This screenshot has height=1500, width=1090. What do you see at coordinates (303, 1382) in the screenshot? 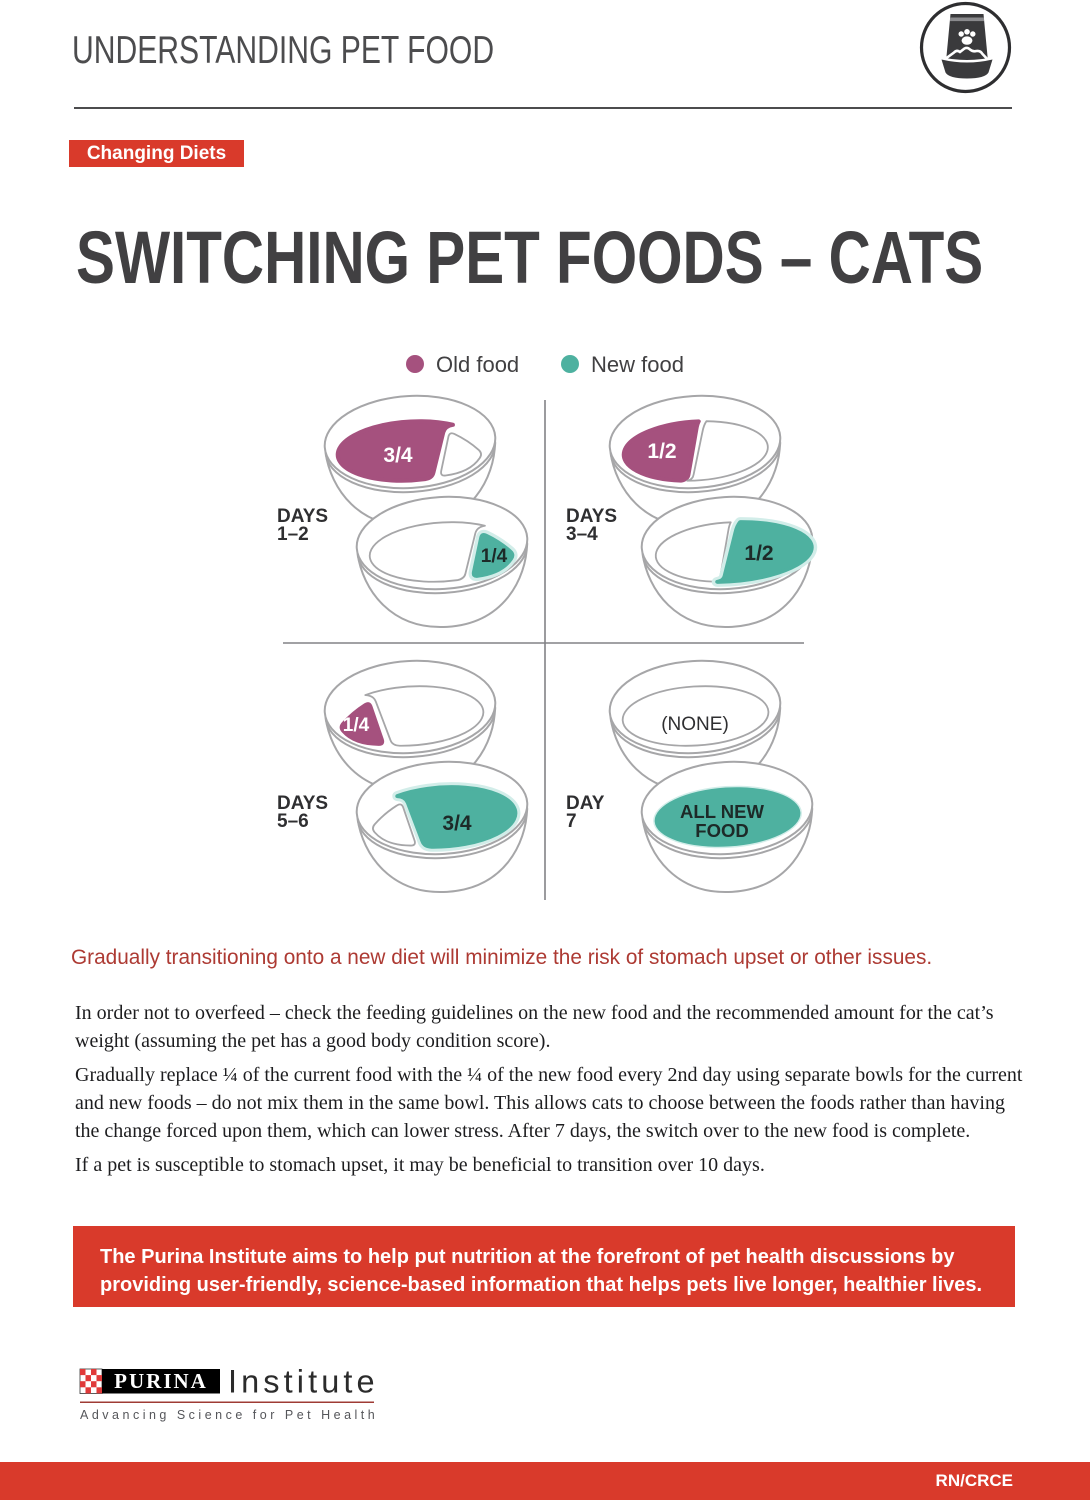
I see `svg-text: Institute` at bounding box center [303, 1382].